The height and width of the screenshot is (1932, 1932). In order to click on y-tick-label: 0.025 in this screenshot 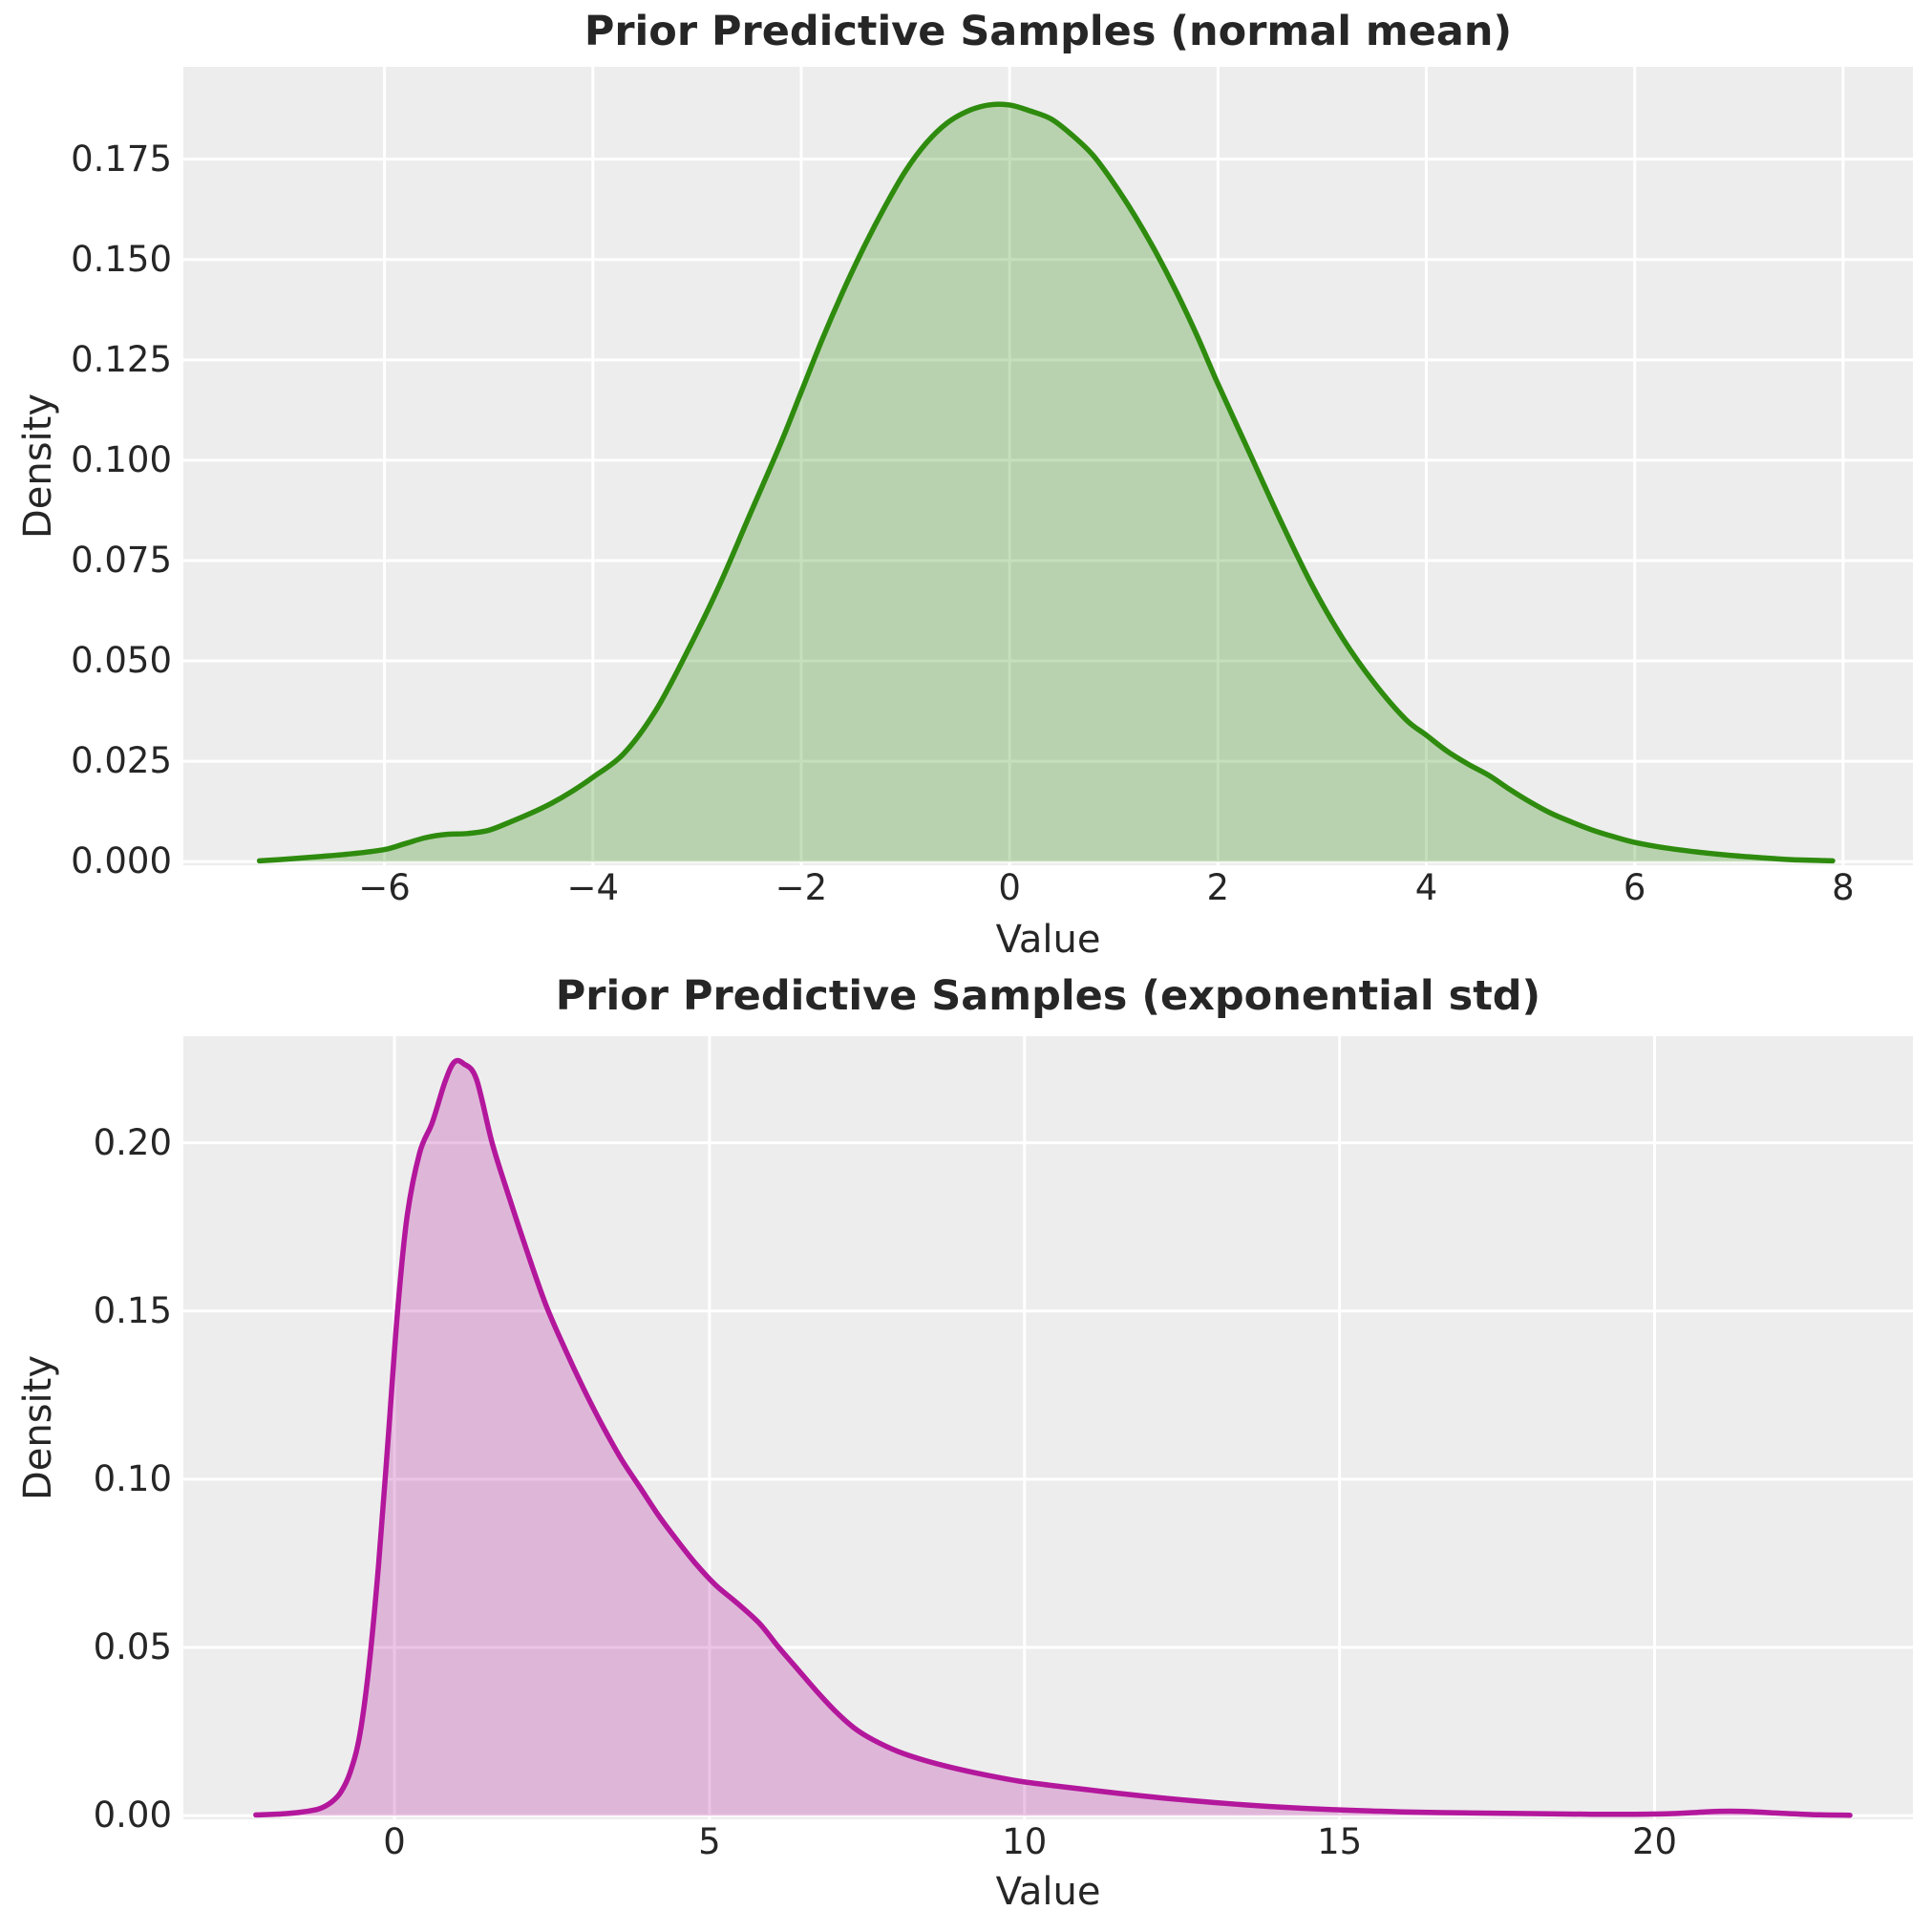, I will do `click(121, 760)`.